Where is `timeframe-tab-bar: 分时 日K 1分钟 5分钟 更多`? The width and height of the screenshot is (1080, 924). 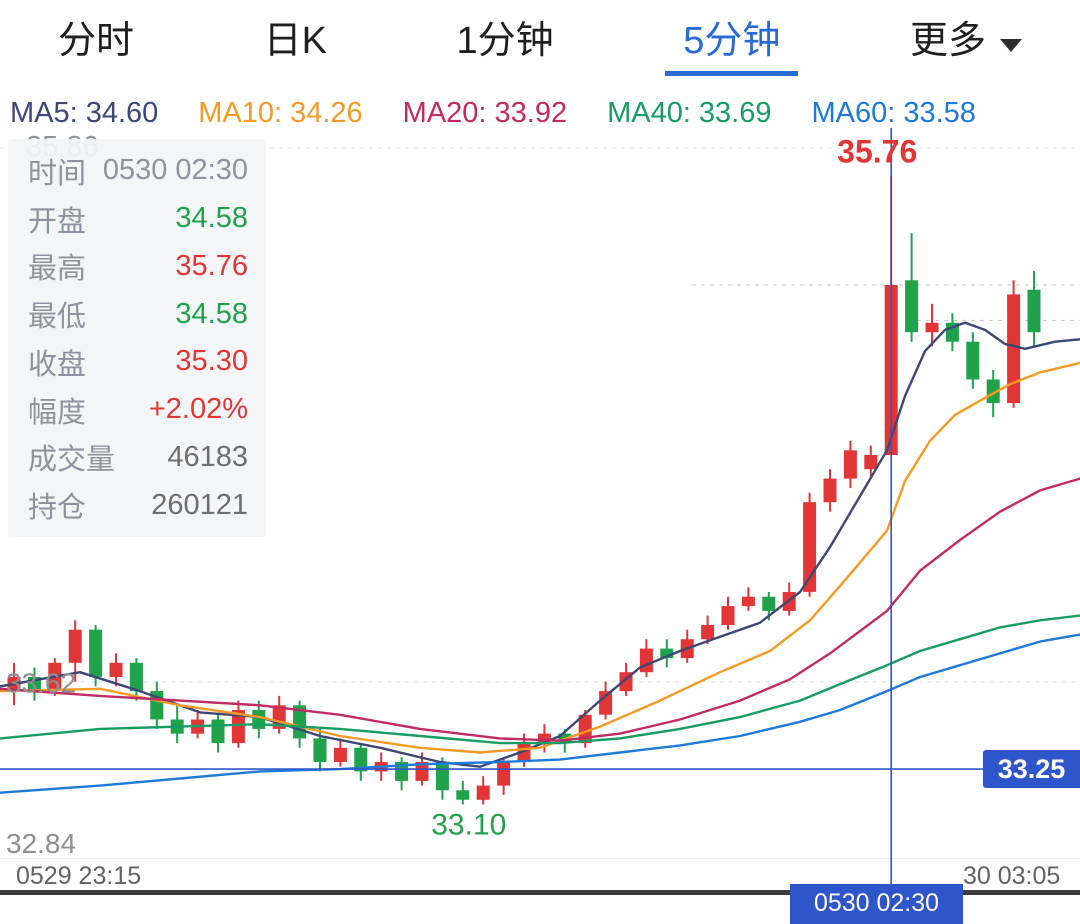
timeframe-tab-bar: 分时 日K 1分钟 5分钟 更多 is located at coordinates (540, 41).